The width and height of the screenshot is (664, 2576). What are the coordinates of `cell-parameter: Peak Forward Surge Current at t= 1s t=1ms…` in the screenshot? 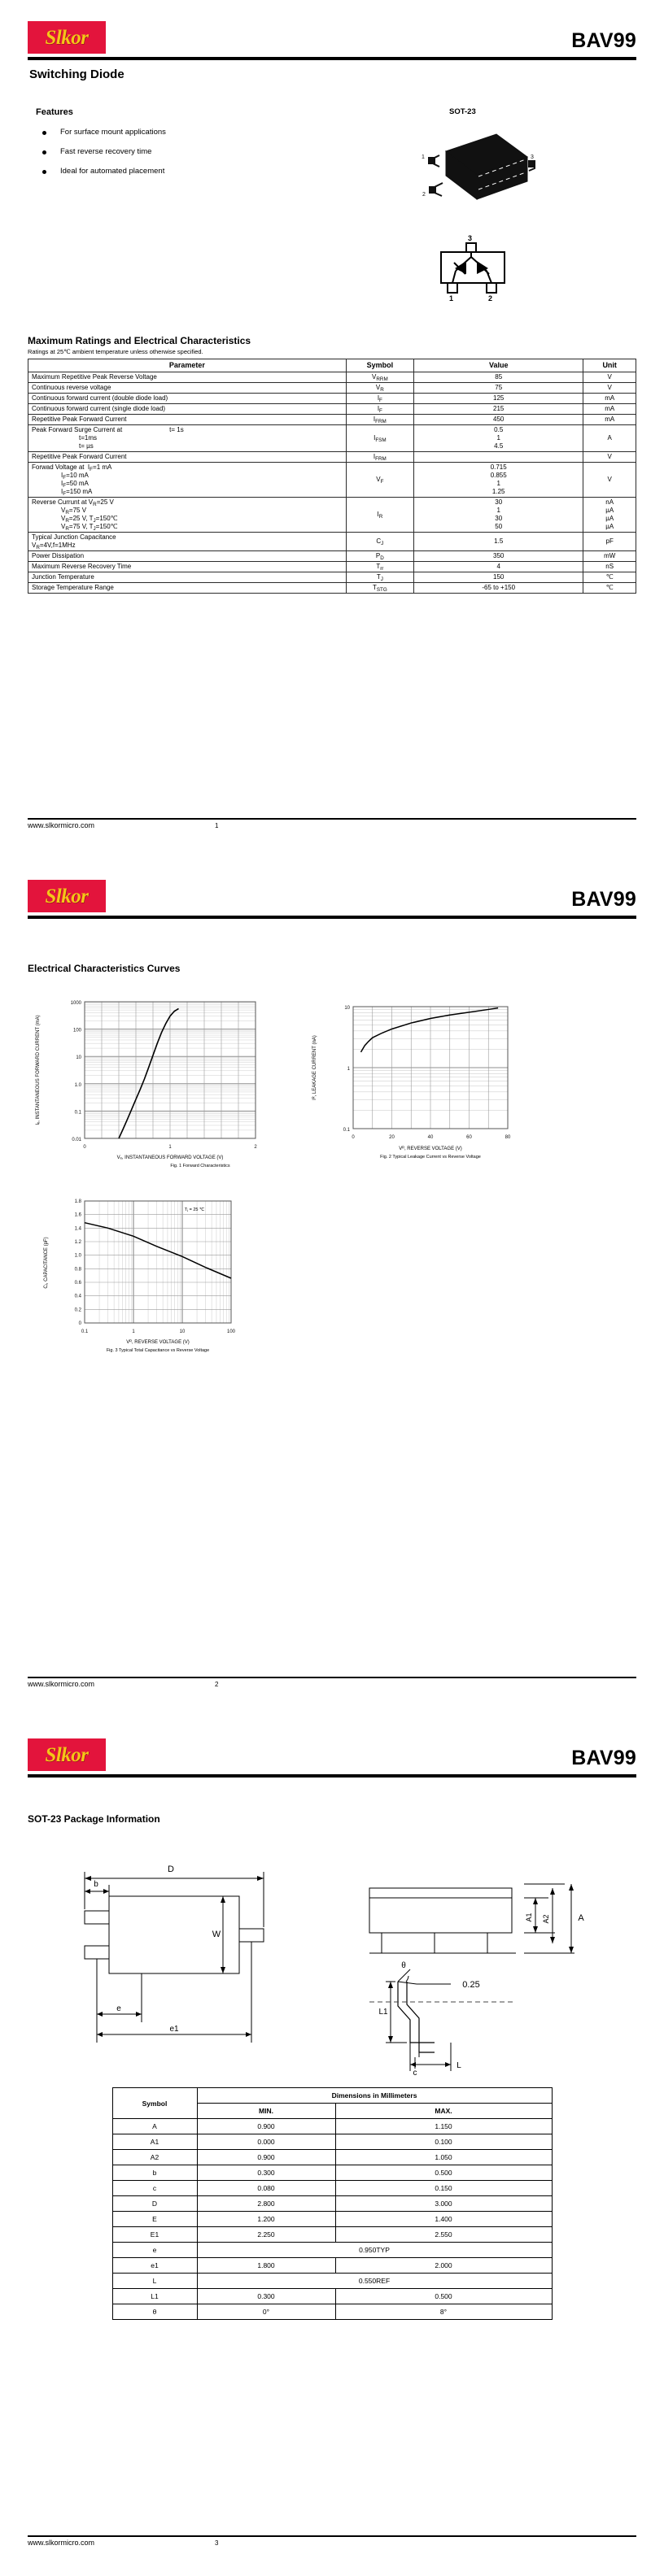 It's located at (187, 438).